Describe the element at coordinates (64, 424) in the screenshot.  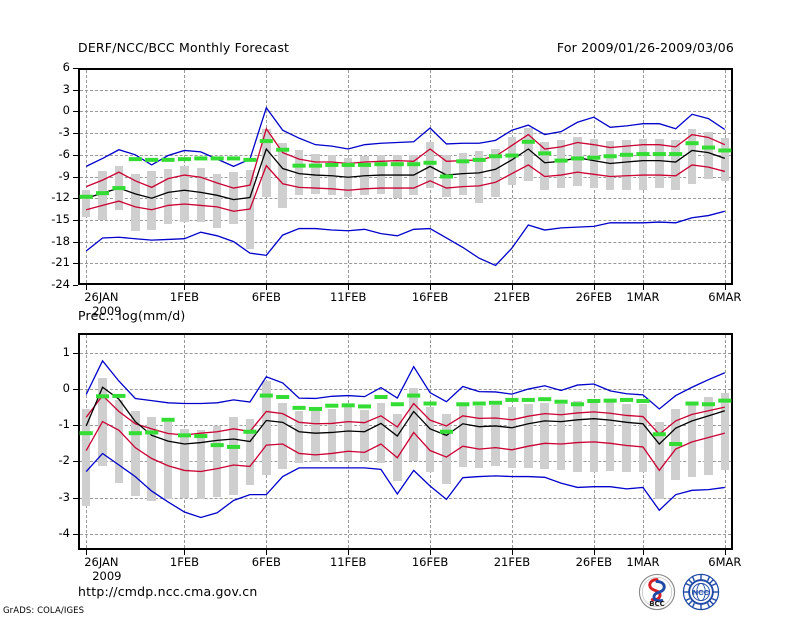
I see `y-axis-label: -1` at that location.